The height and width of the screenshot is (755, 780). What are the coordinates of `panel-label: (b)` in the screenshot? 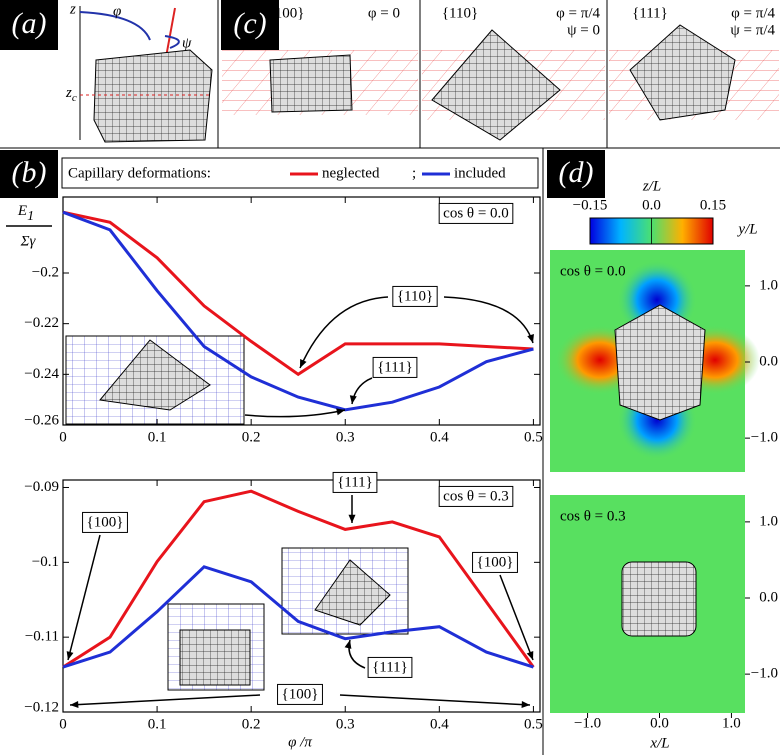 It's located at (29, 172).